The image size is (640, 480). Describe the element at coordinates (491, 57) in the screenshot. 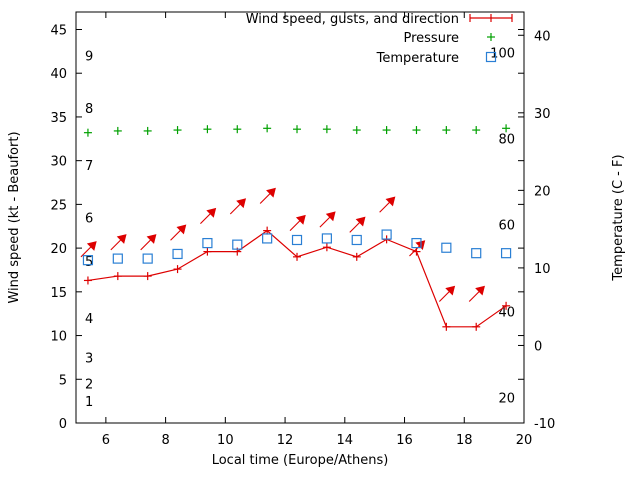

I see `legend-square-icon` at that location.